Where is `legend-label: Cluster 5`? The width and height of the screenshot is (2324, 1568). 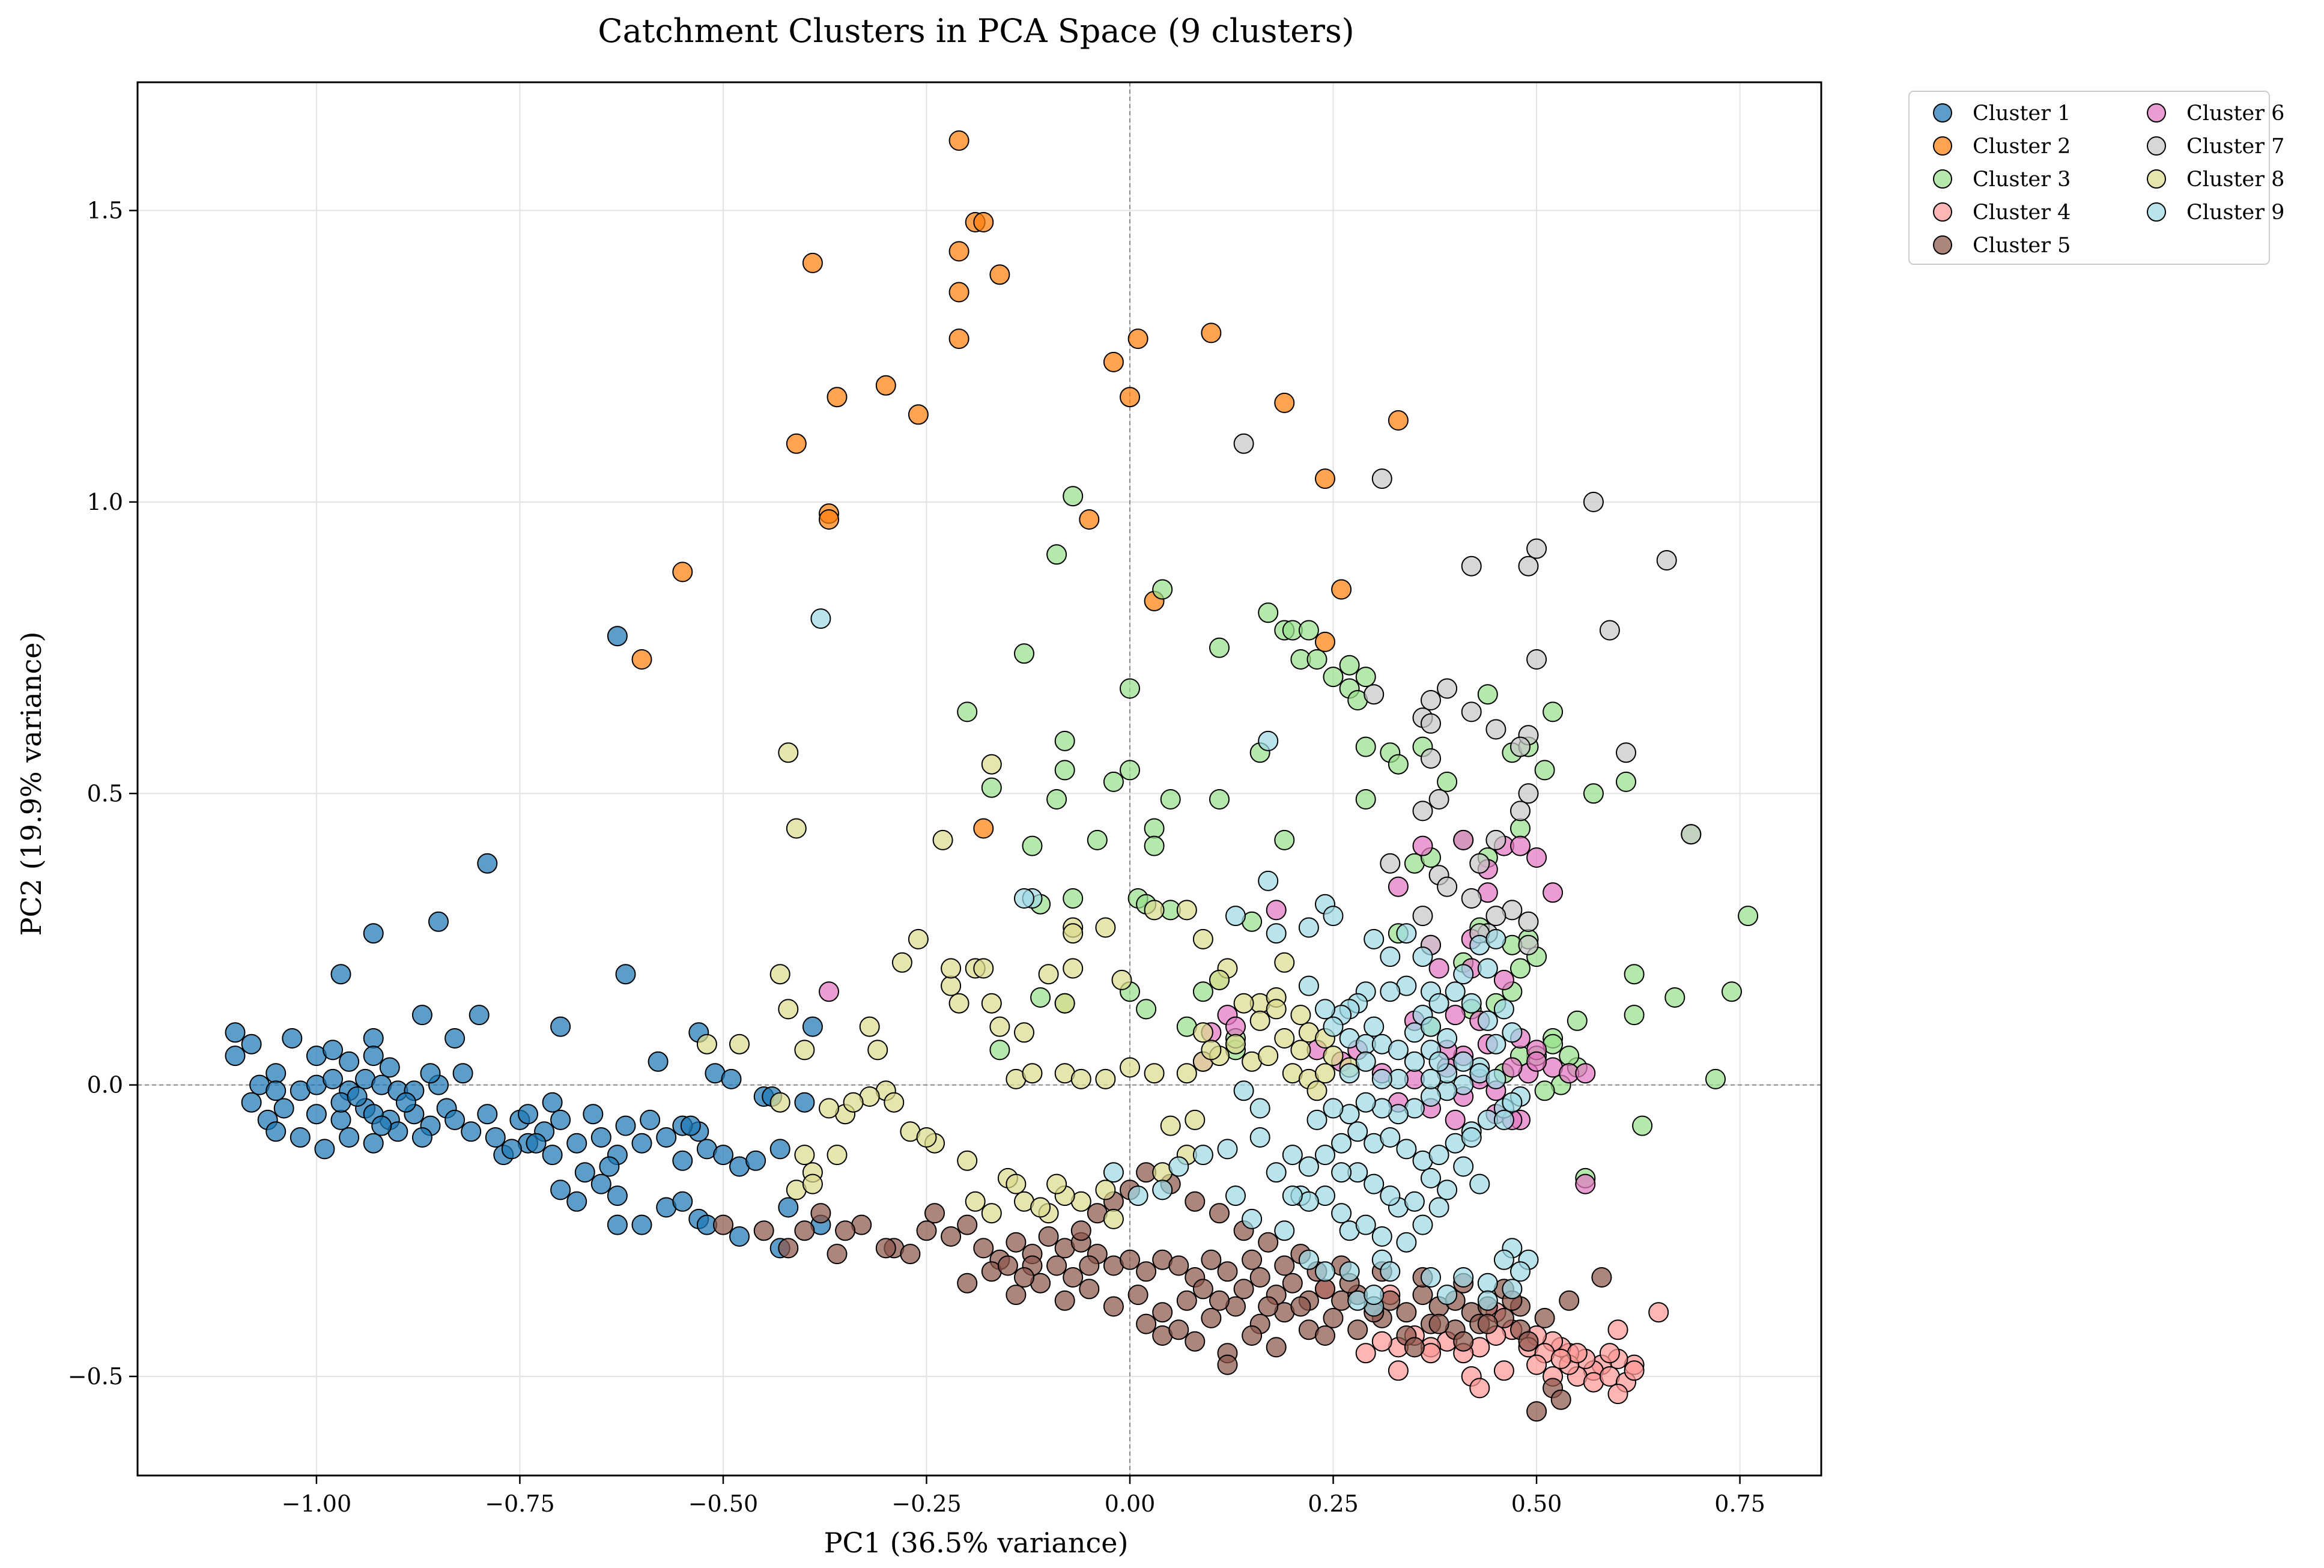
legend-label: Cluster 5 is located at coordinates (2022, 246).